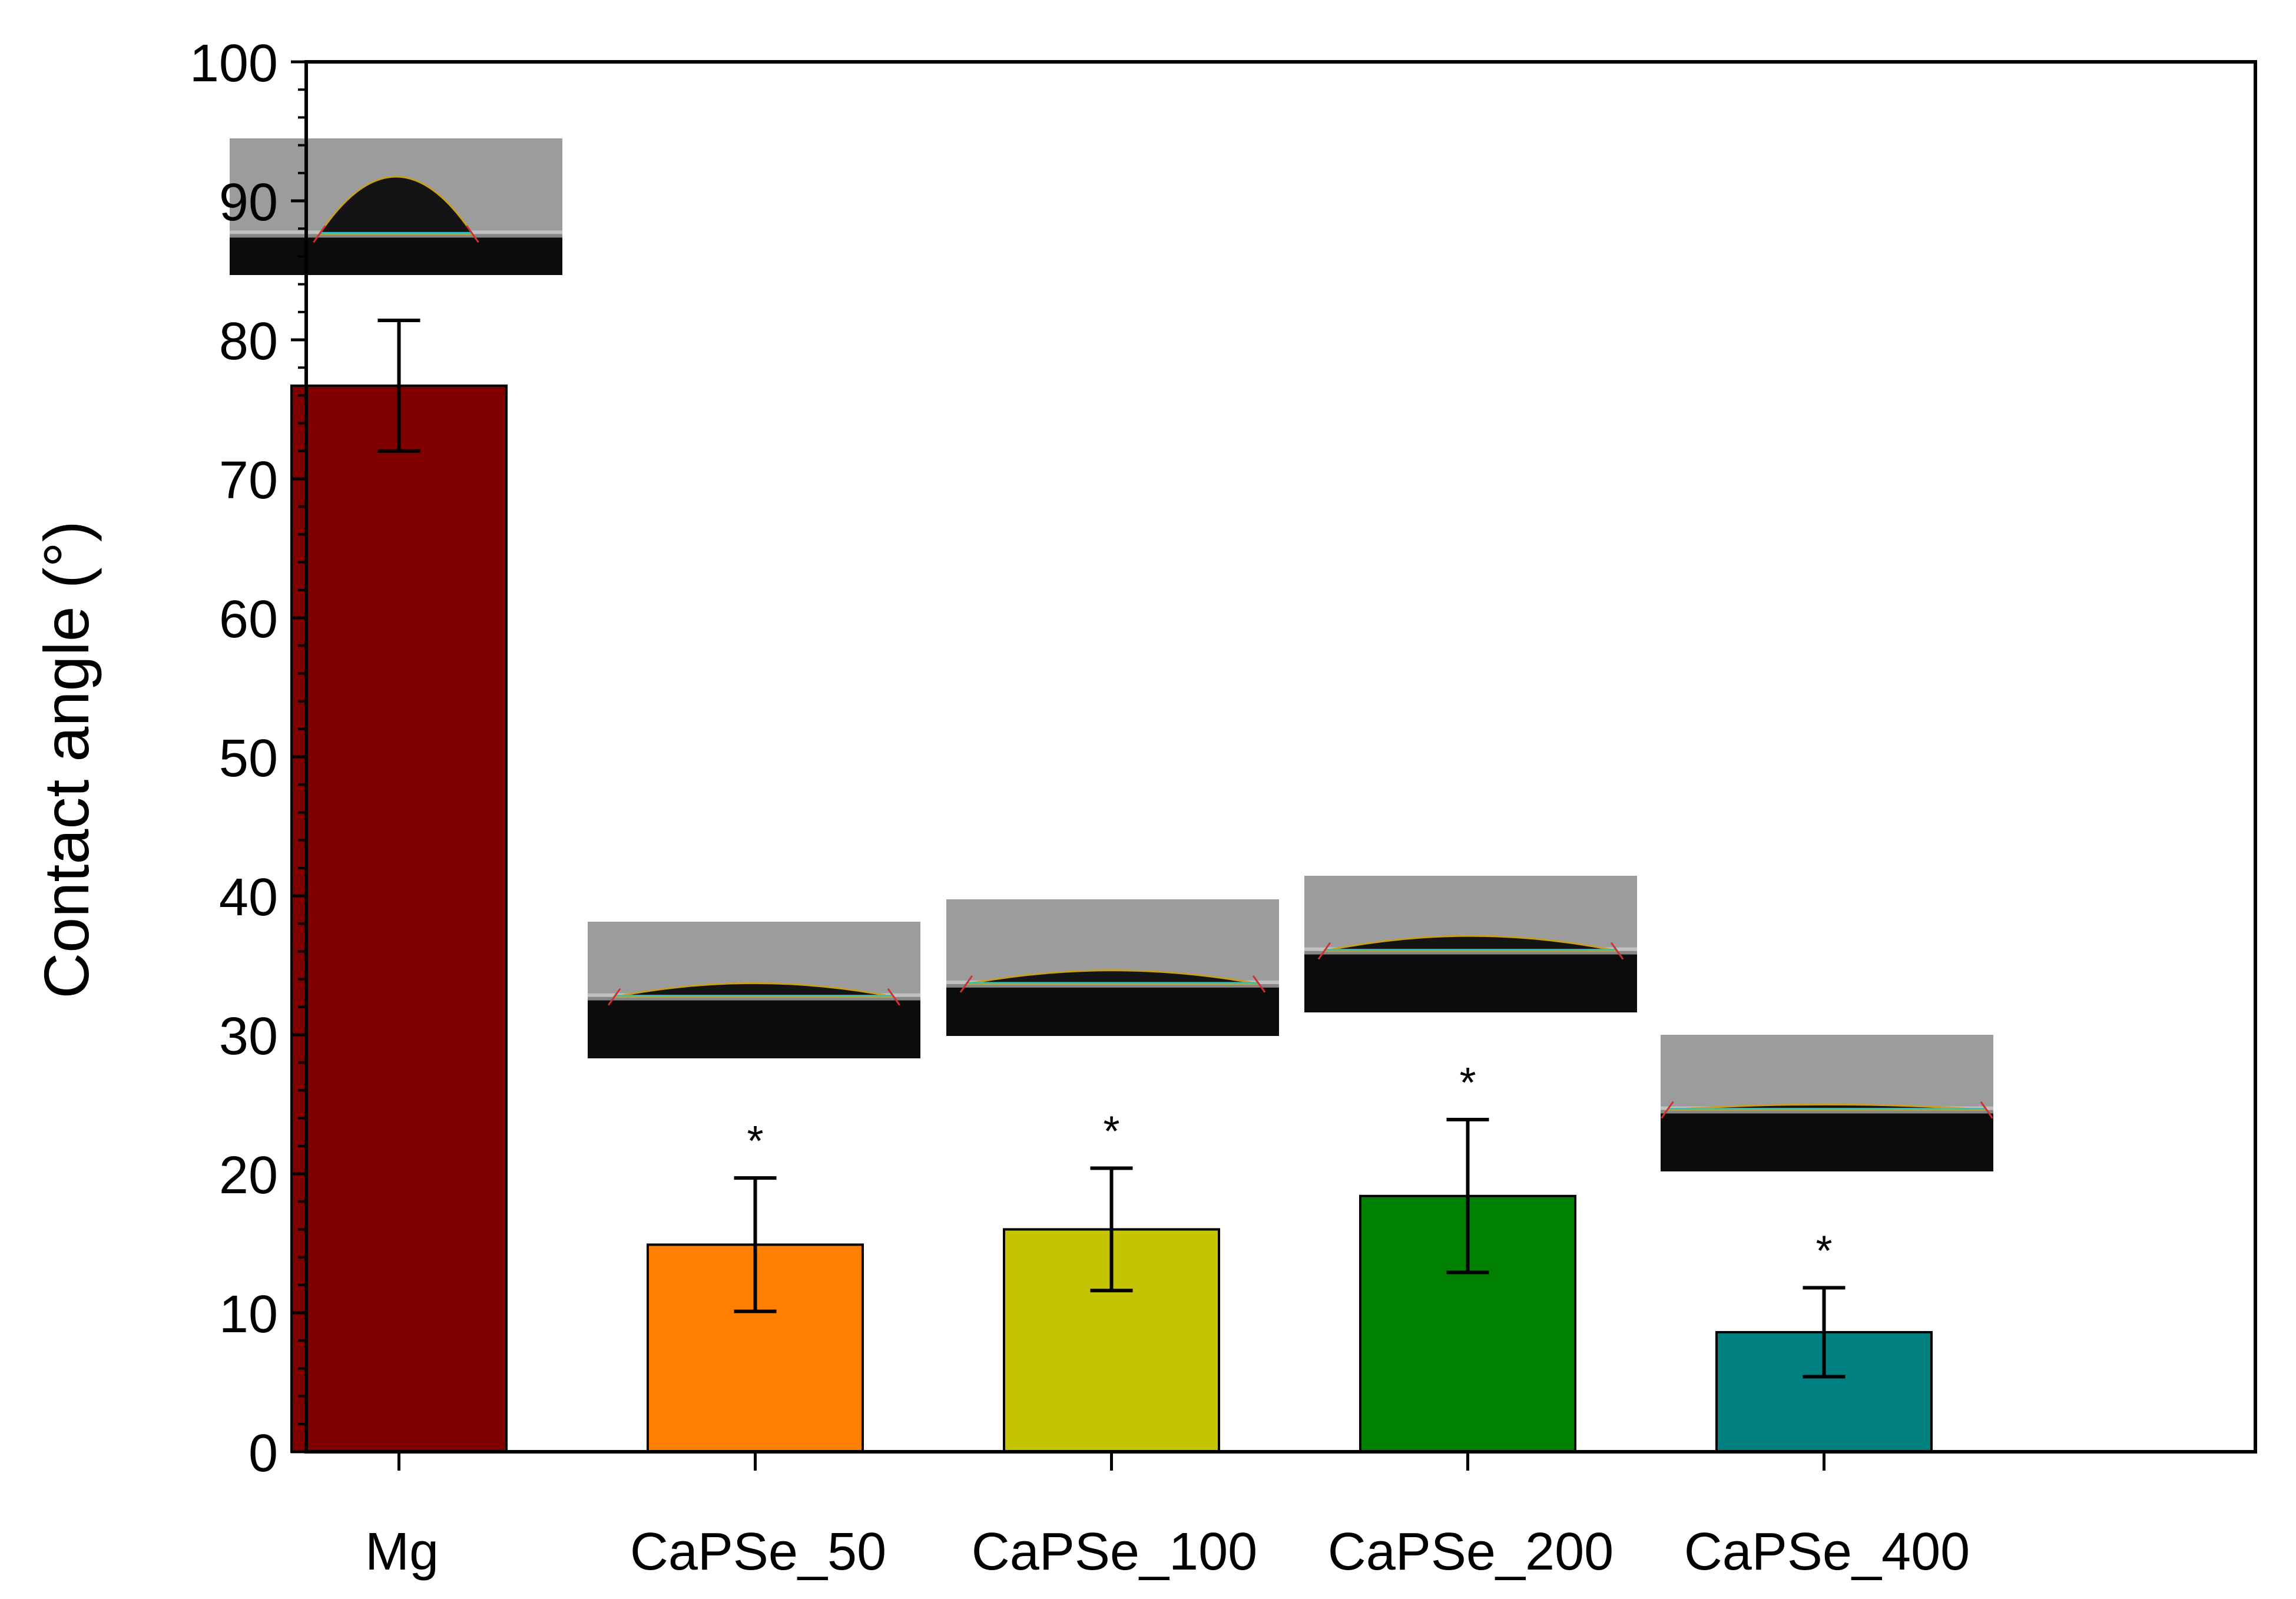 This screenshot has height=1599, width=2296. I want to click on y-tick-label: 40, so click(248, 897).